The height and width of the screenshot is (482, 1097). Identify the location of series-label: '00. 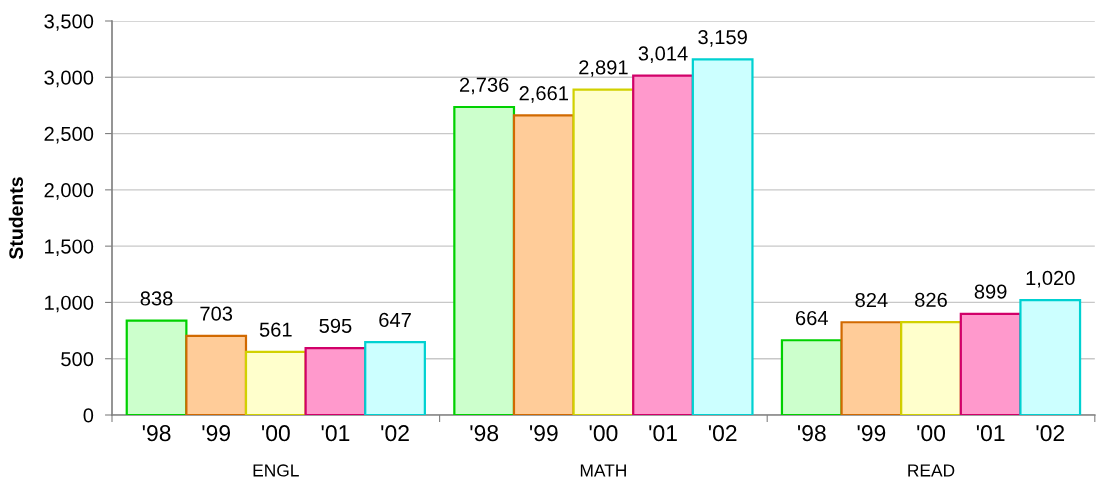
(276, 433).